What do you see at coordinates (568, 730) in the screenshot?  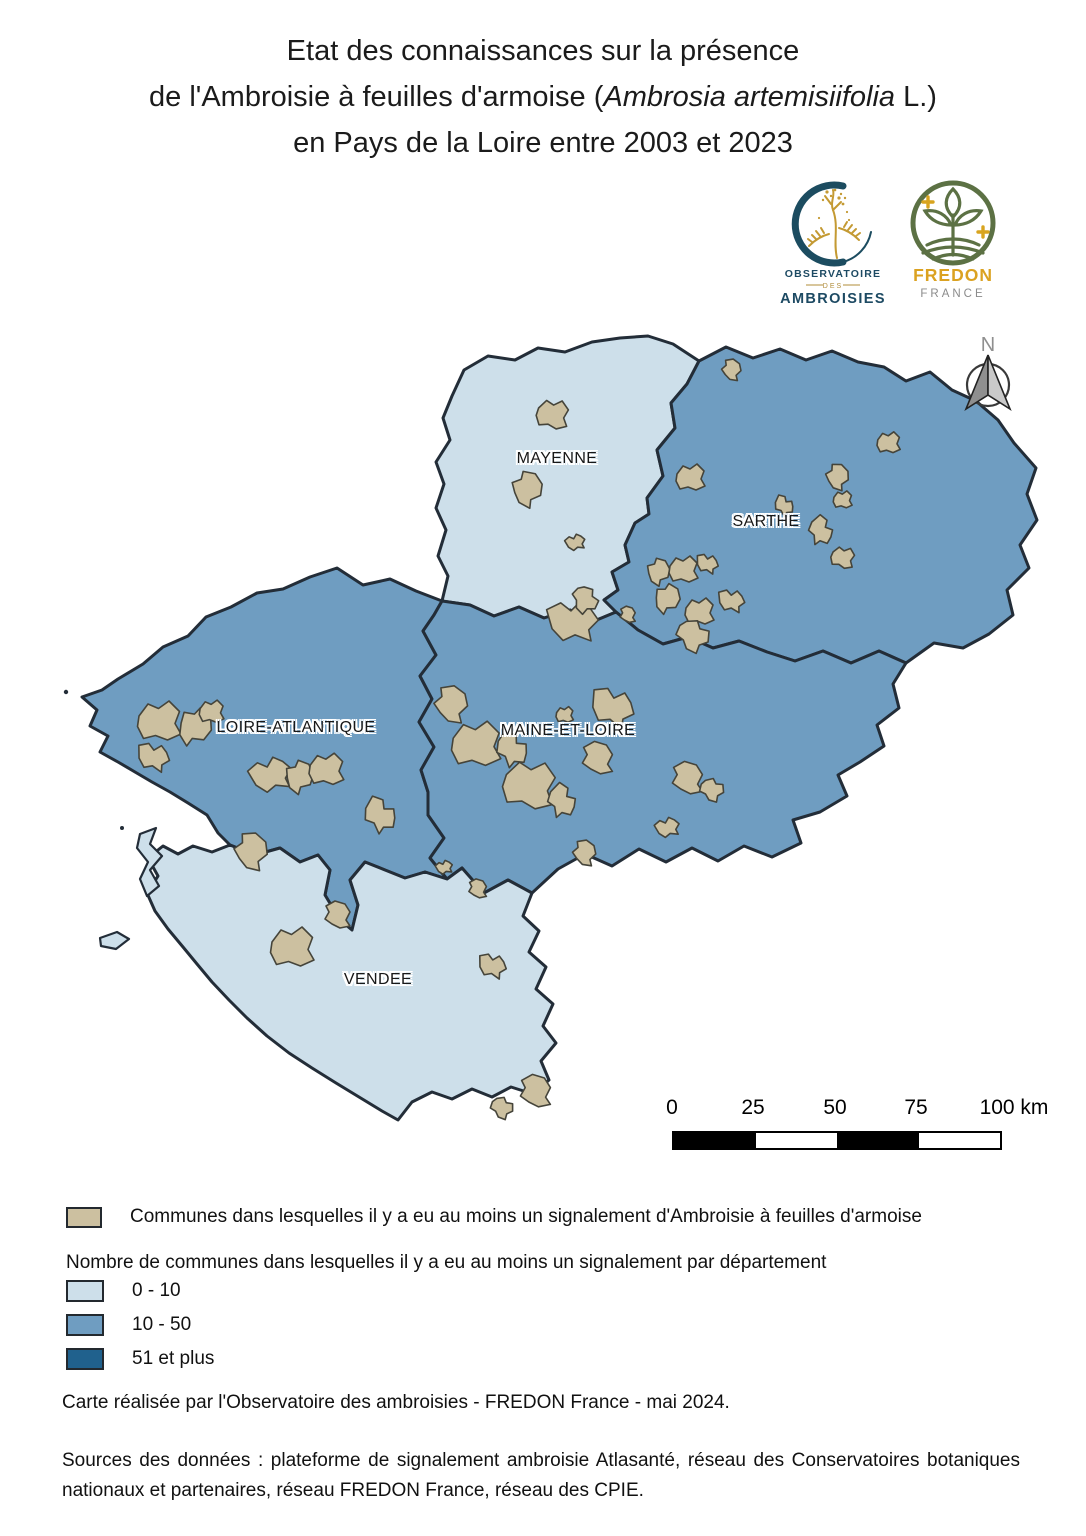 I see `label-maine-et-loire: MAINE-ET-LOIRE` at bounding box center [568, 730].